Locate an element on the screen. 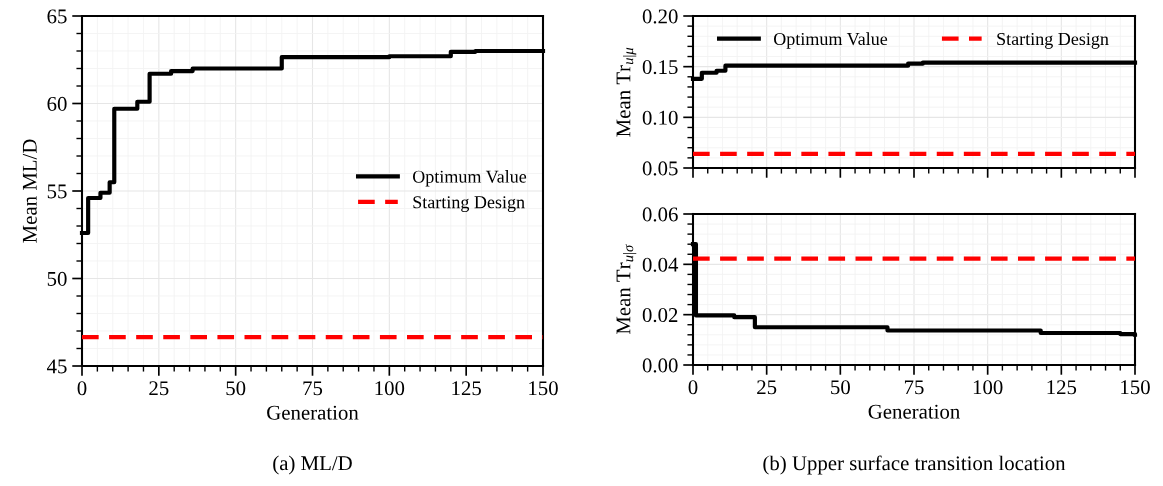 The height and width of the screenshot is (486, 1163). y-tick-label: 0.04 is located at coordinates (660, 264).